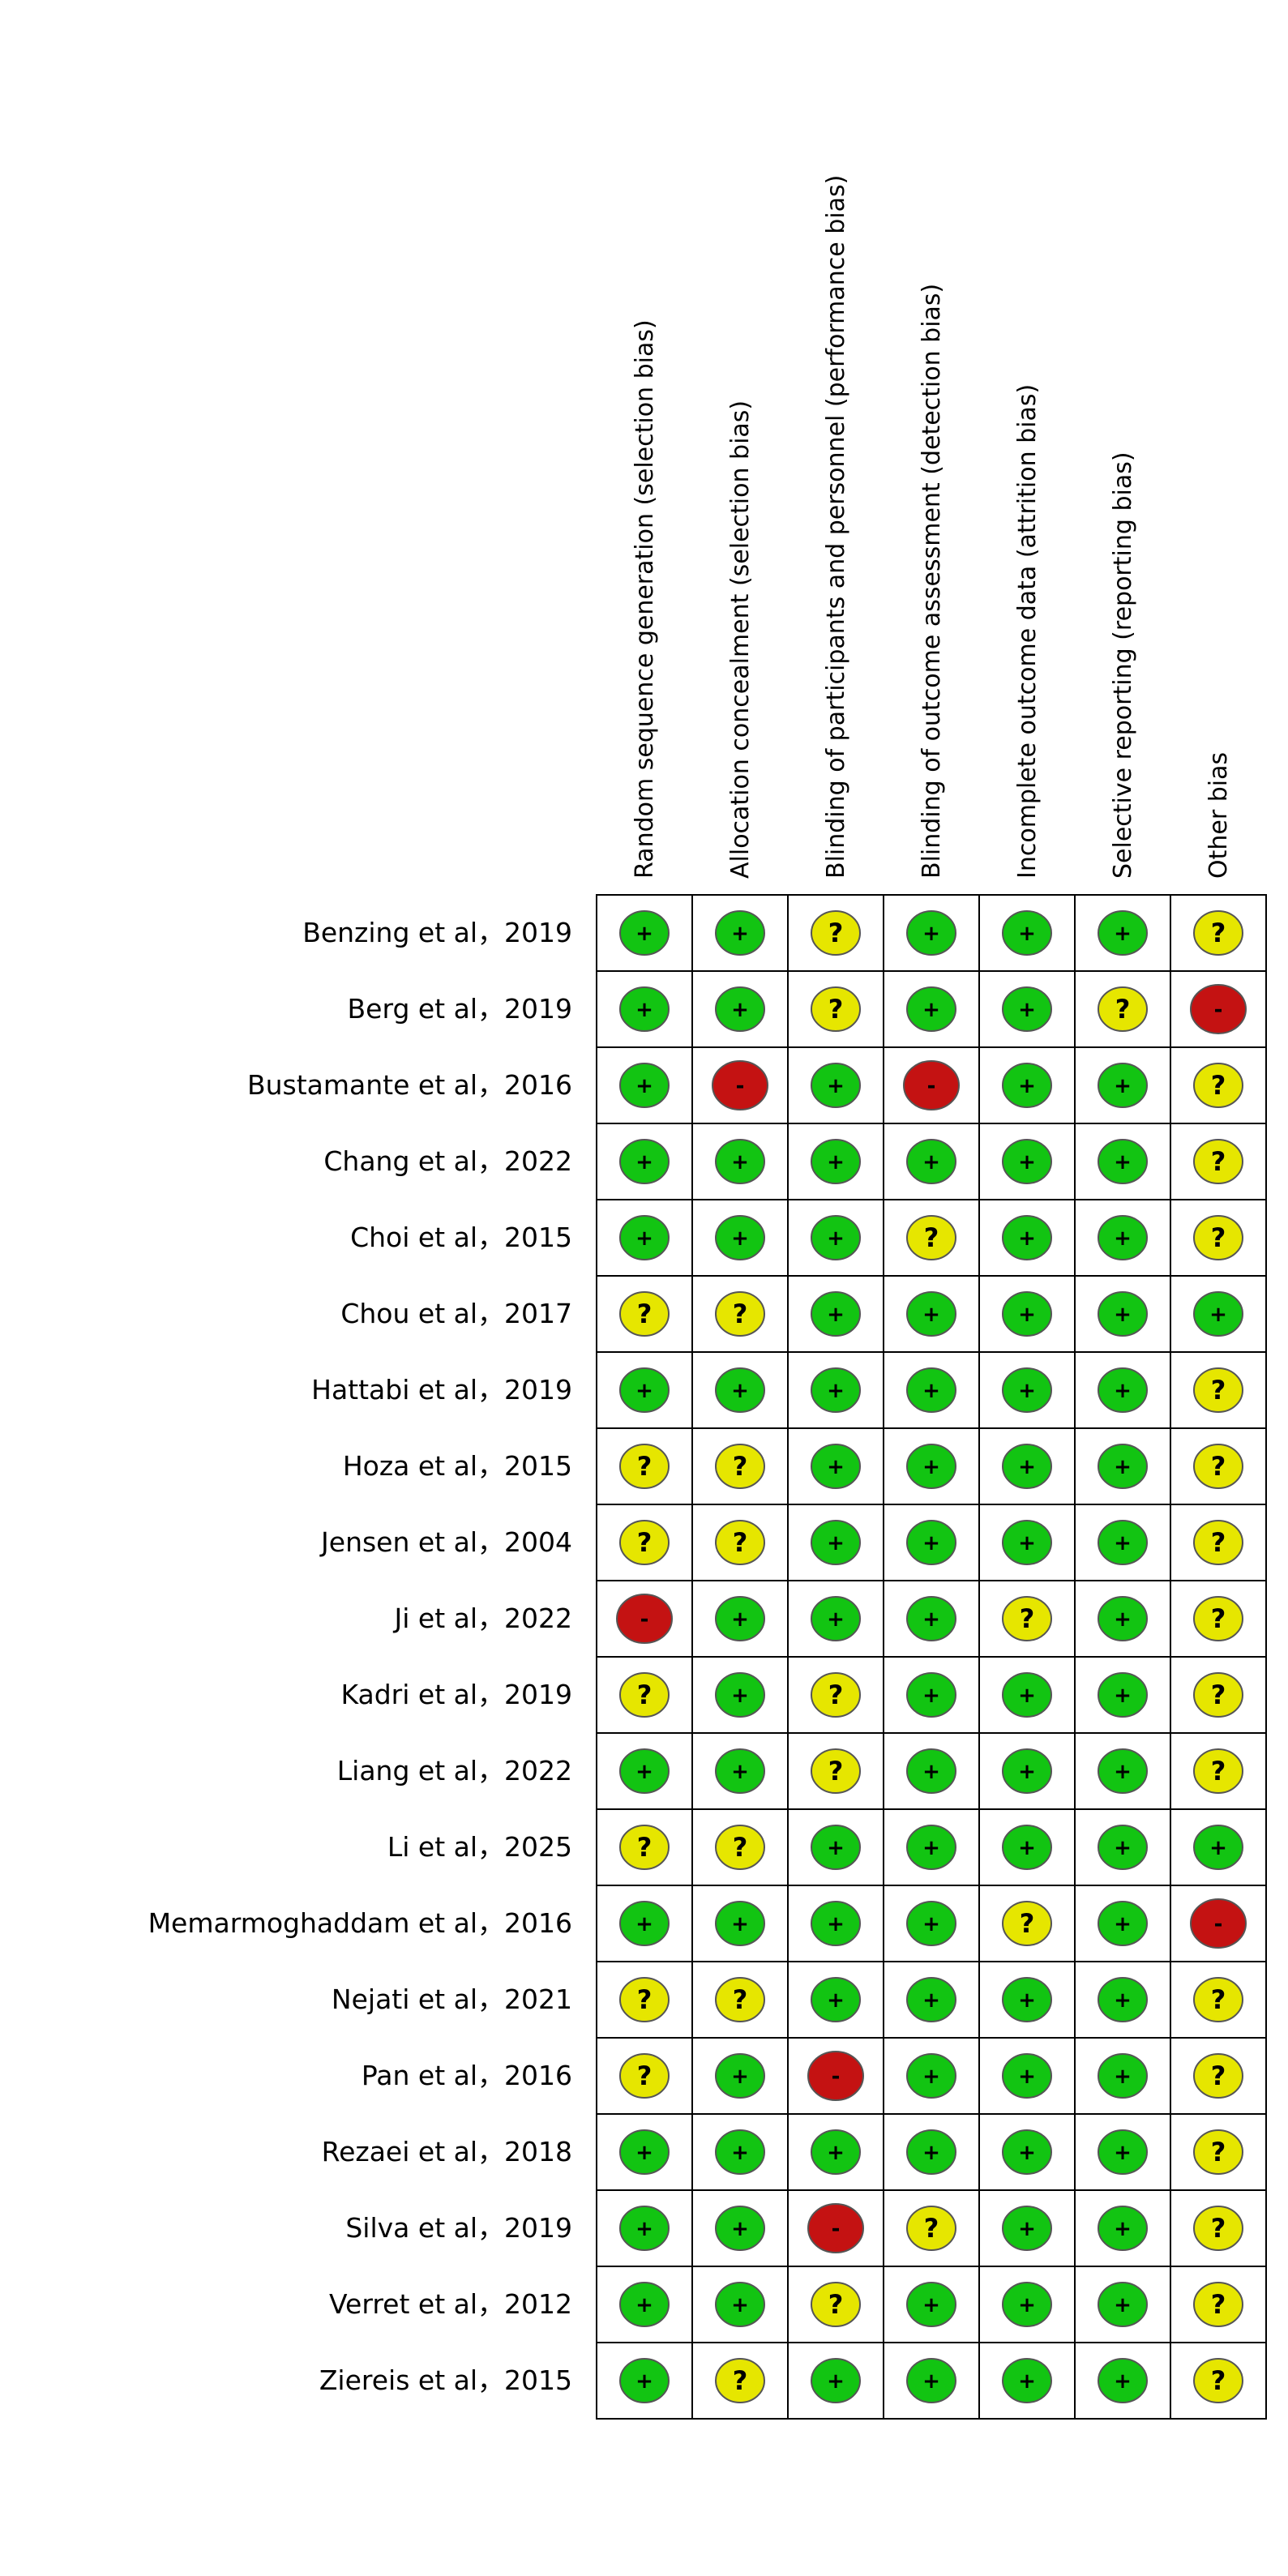 This screenshot has width=1288, height=2576. I want to click on study-label: Chou et al，2017, so click(456, 1313).